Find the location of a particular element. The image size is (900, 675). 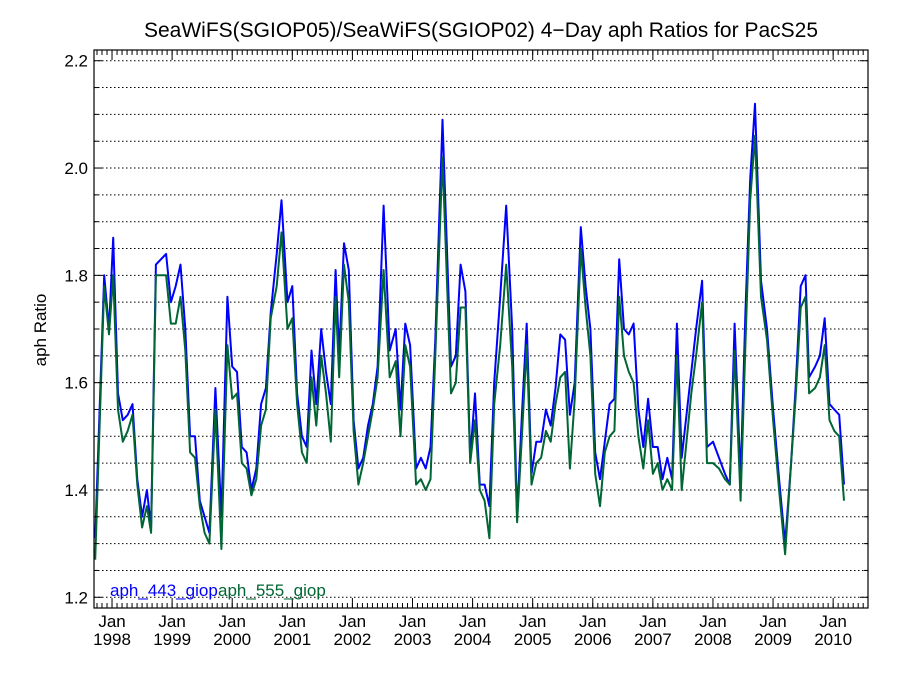

x-tick-label-year: 2010 is located at coordinates (833, 639).